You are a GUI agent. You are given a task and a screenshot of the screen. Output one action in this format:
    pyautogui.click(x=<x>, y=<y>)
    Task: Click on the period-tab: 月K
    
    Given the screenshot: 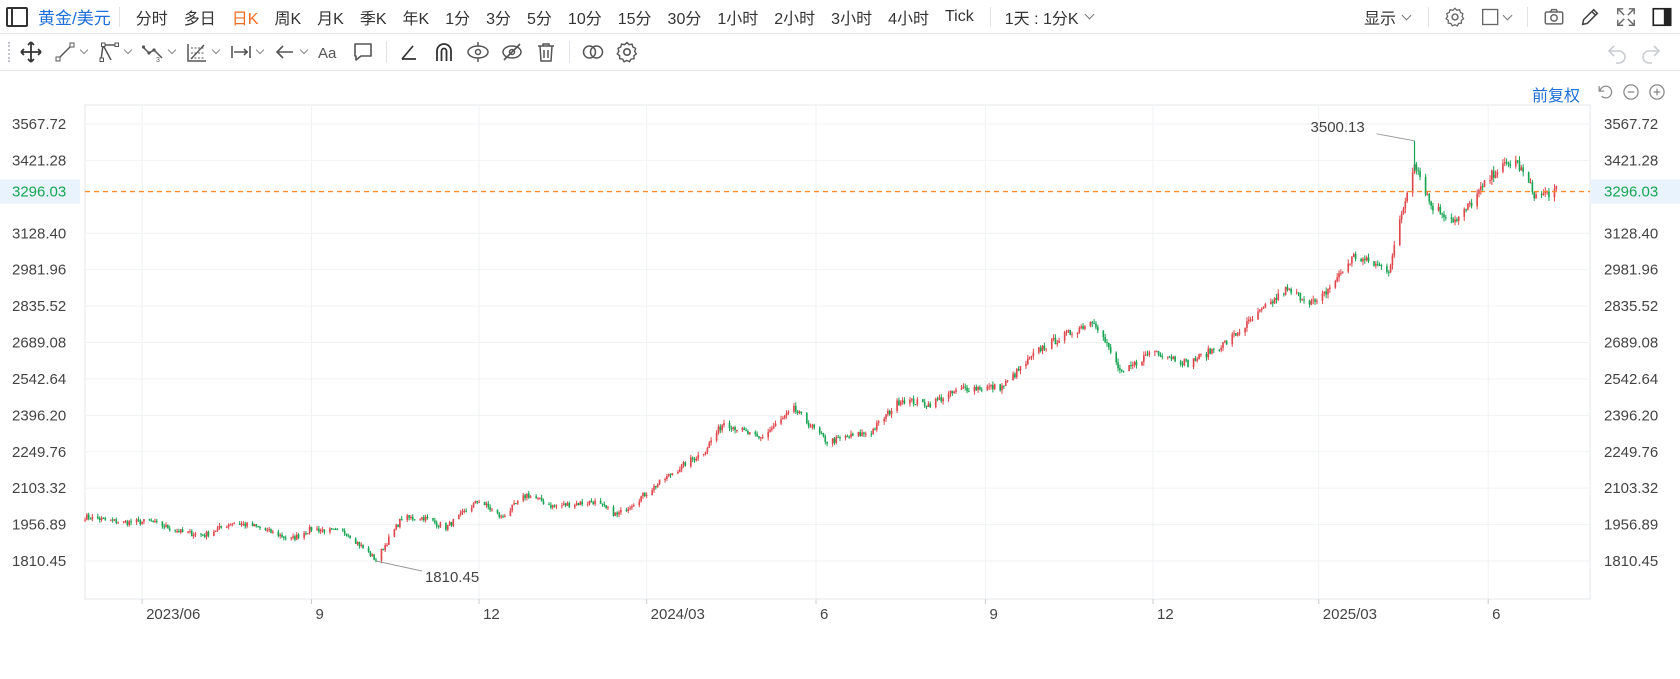 What is the action you would take?
    pyautogui.click(x=330, y=19)
    